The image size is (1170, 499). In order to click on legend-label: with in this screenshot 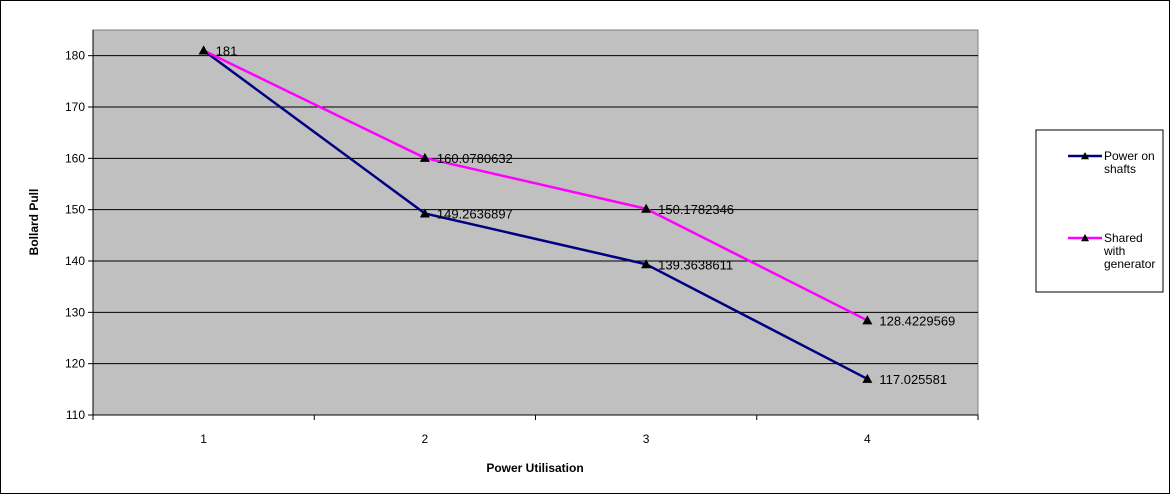, I will do `click(1114, 251)`.